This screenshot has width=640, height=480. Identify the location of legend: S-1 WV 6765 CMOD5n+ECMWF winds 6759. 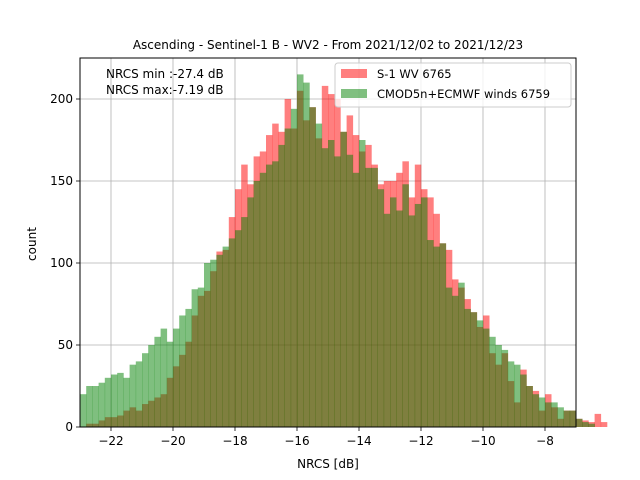
(453, 85).